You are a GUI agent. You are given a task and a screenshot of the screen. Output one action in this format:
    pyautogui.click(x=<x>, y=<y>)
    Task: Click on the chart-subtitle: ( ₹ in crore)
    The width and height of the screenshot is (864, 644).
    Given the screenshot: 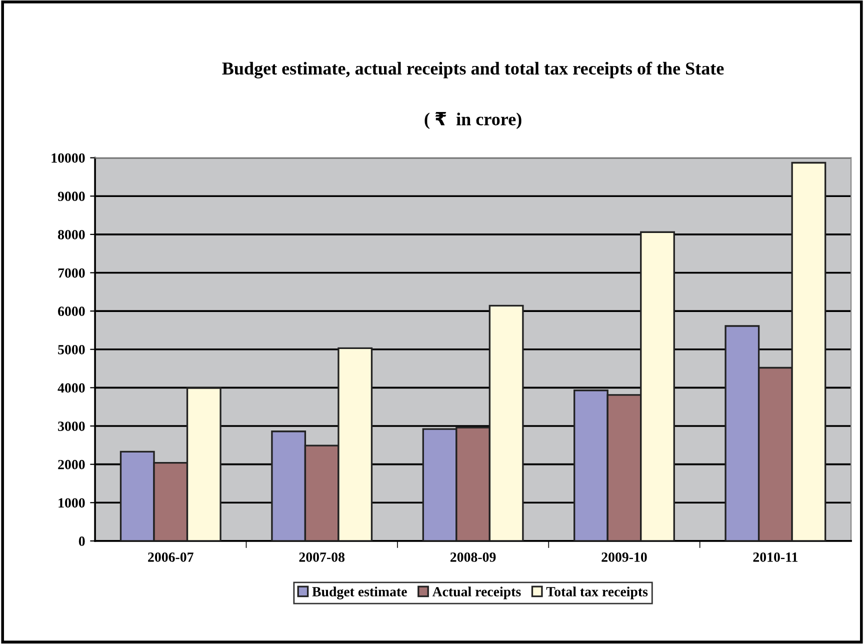 What is the action you would take?
    pyautogui.click(x=473, y=121)
    